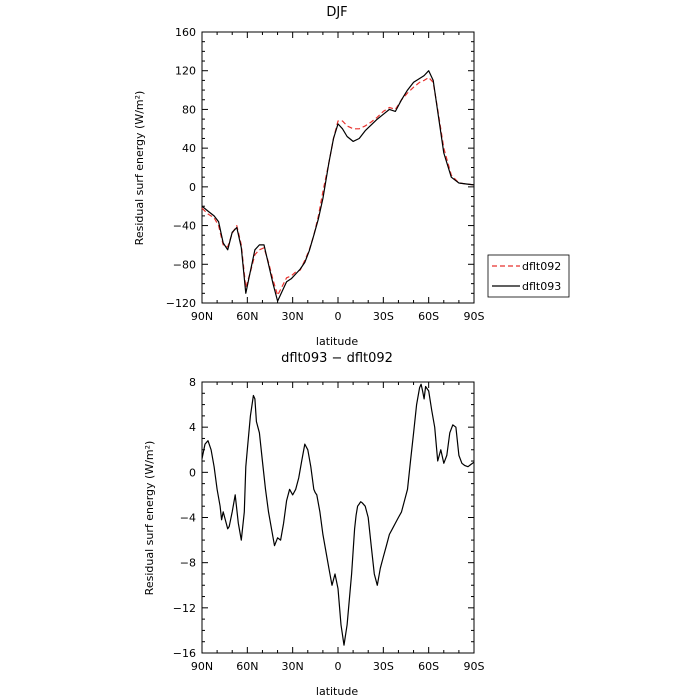 This screenshot has width=700, height=700. I want to click on legend-label-dflt092: dflt092, so click(541, 266).